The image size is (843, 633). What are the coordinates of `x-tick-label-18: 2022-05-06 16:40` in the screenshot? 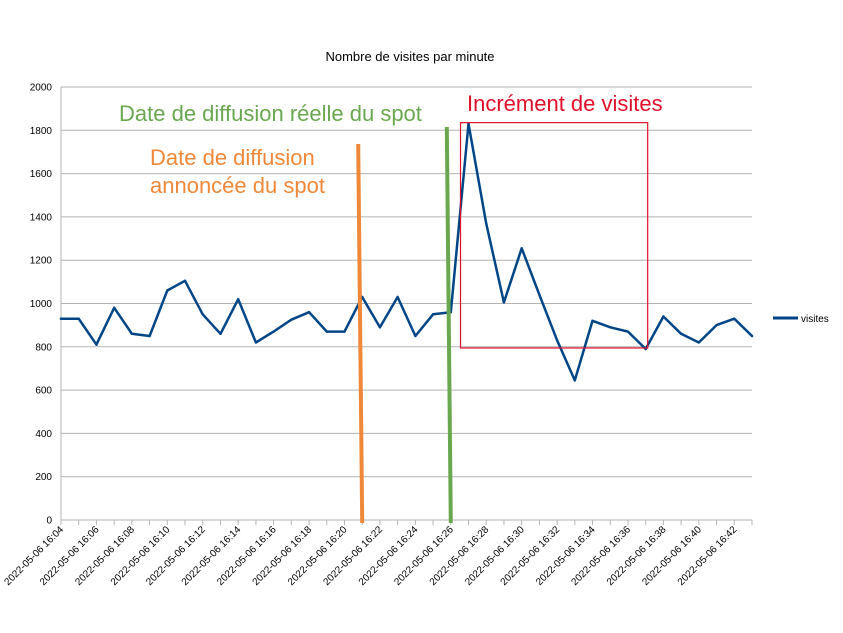 It's located at (672, 556).